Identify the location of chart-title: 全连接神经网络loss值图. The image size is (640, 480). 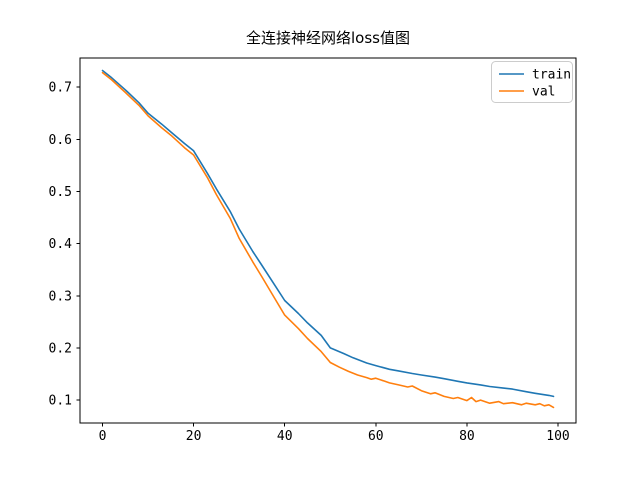
(328, 38).